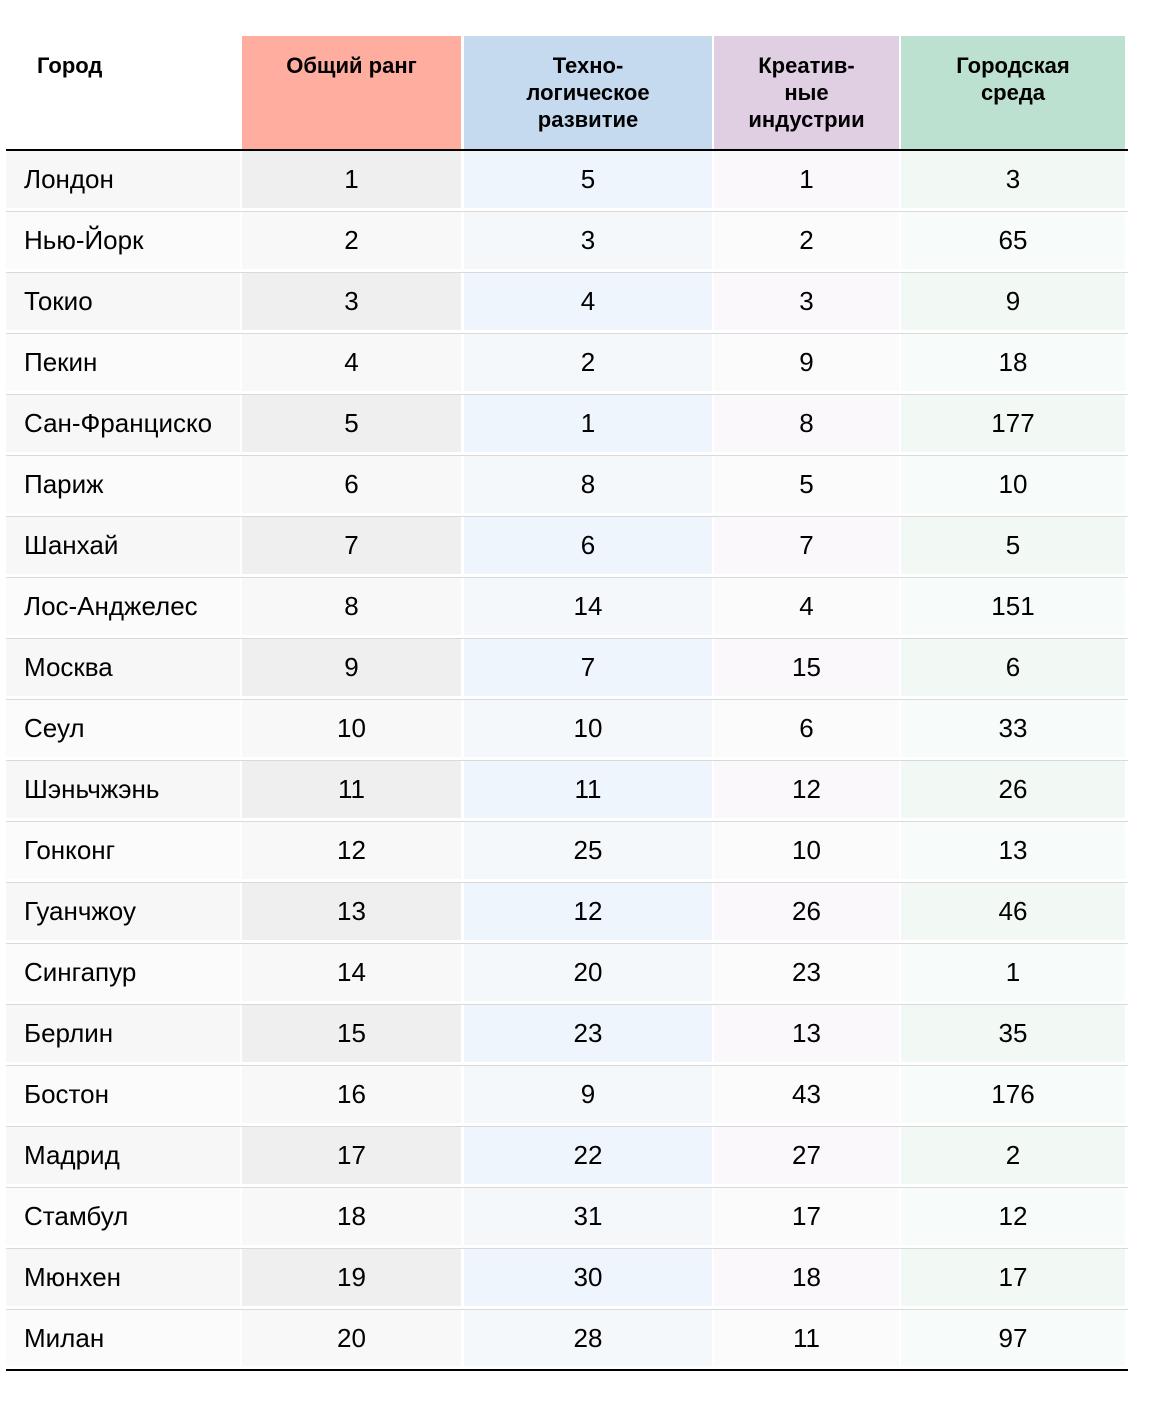  What do you see at coordinates (588, 1033) in the screenshot?
I see `cell-tech-development: 23` at bounding box center [588, 1033].